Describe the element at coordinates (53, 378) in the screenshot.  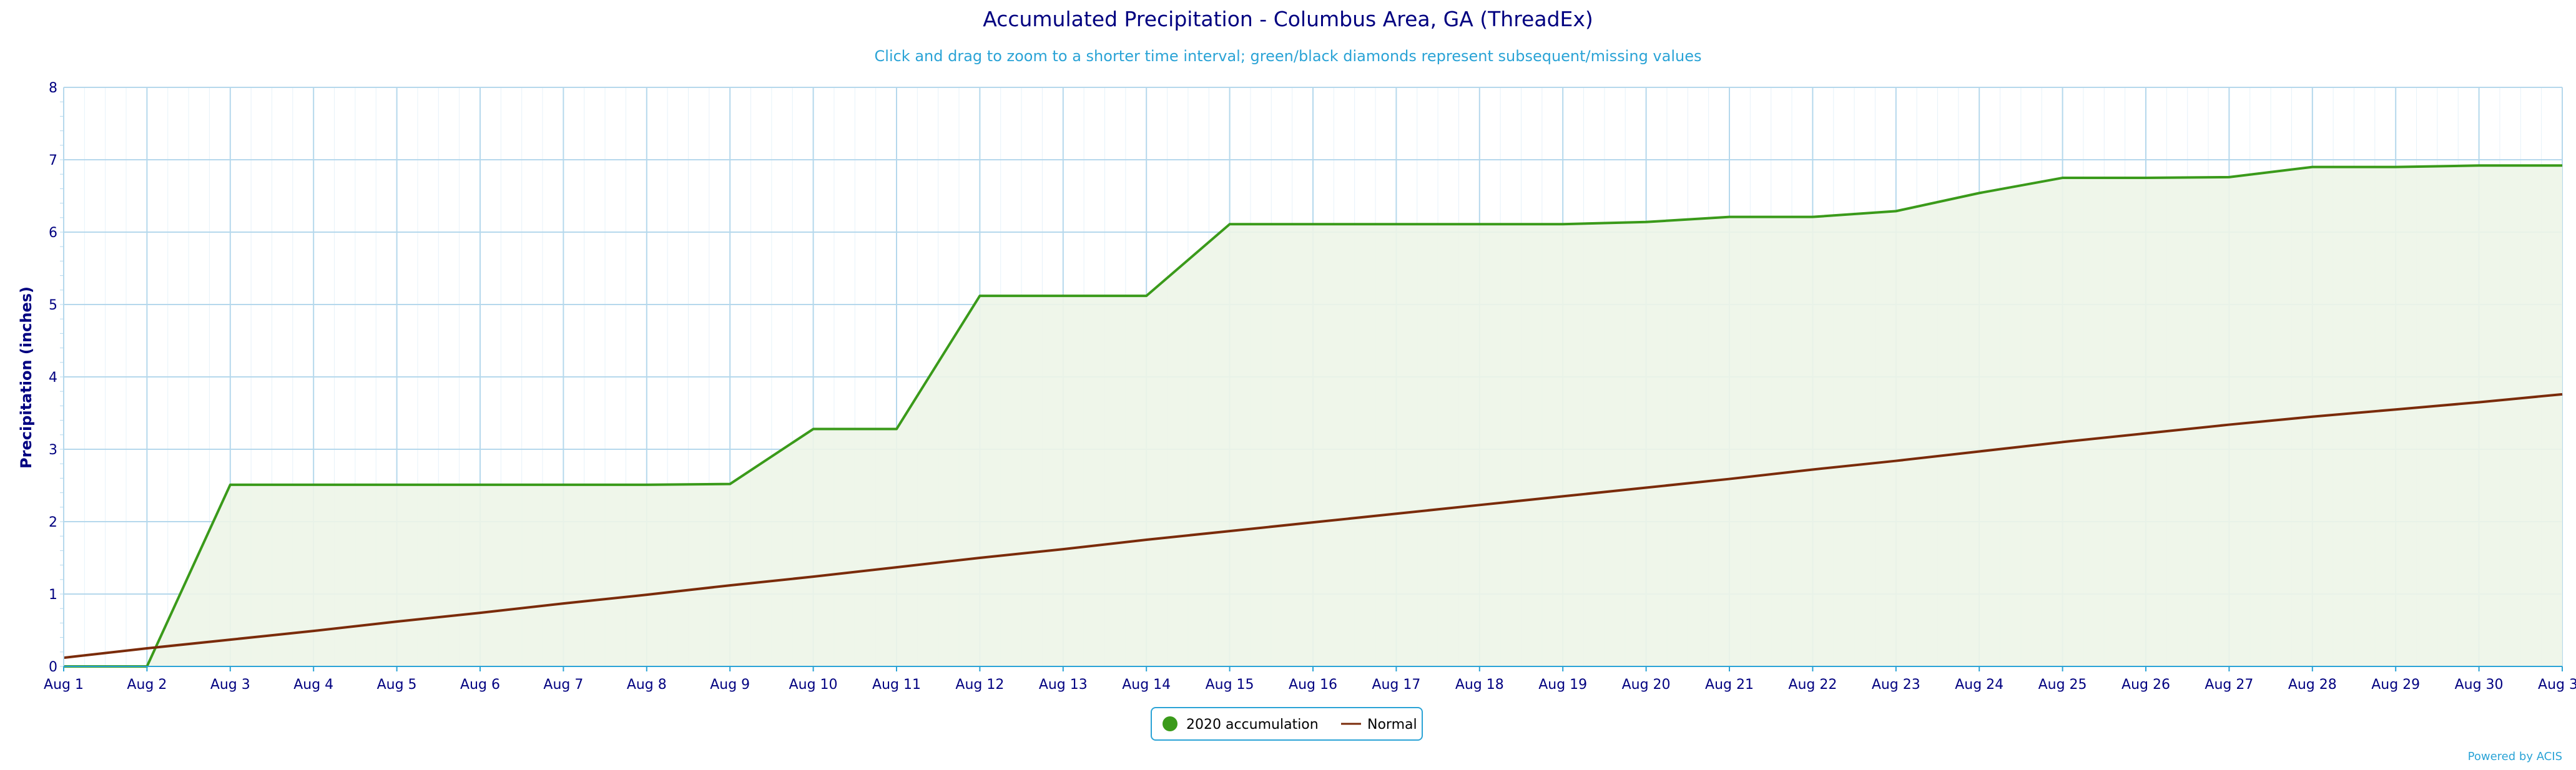
I see `y-tick-label: 4` at that location.